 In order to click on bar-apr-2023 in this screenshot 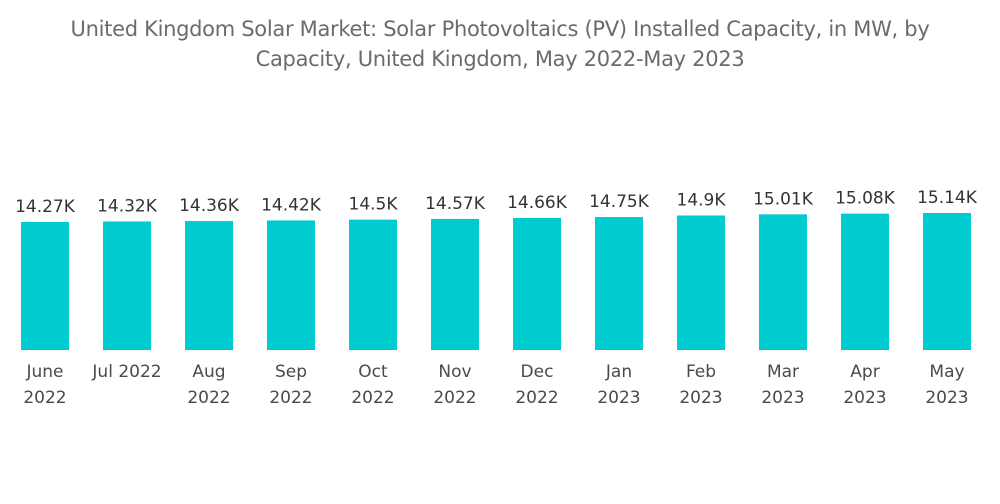, I will do `click(865, 281)`.